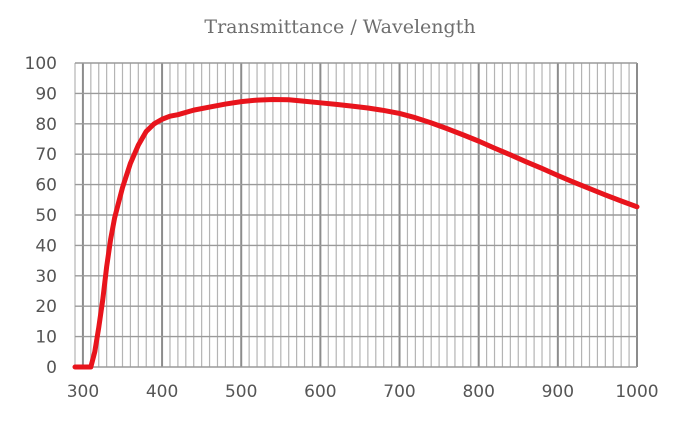  I want to click on x-tick-label: 600, so click(320, 392).